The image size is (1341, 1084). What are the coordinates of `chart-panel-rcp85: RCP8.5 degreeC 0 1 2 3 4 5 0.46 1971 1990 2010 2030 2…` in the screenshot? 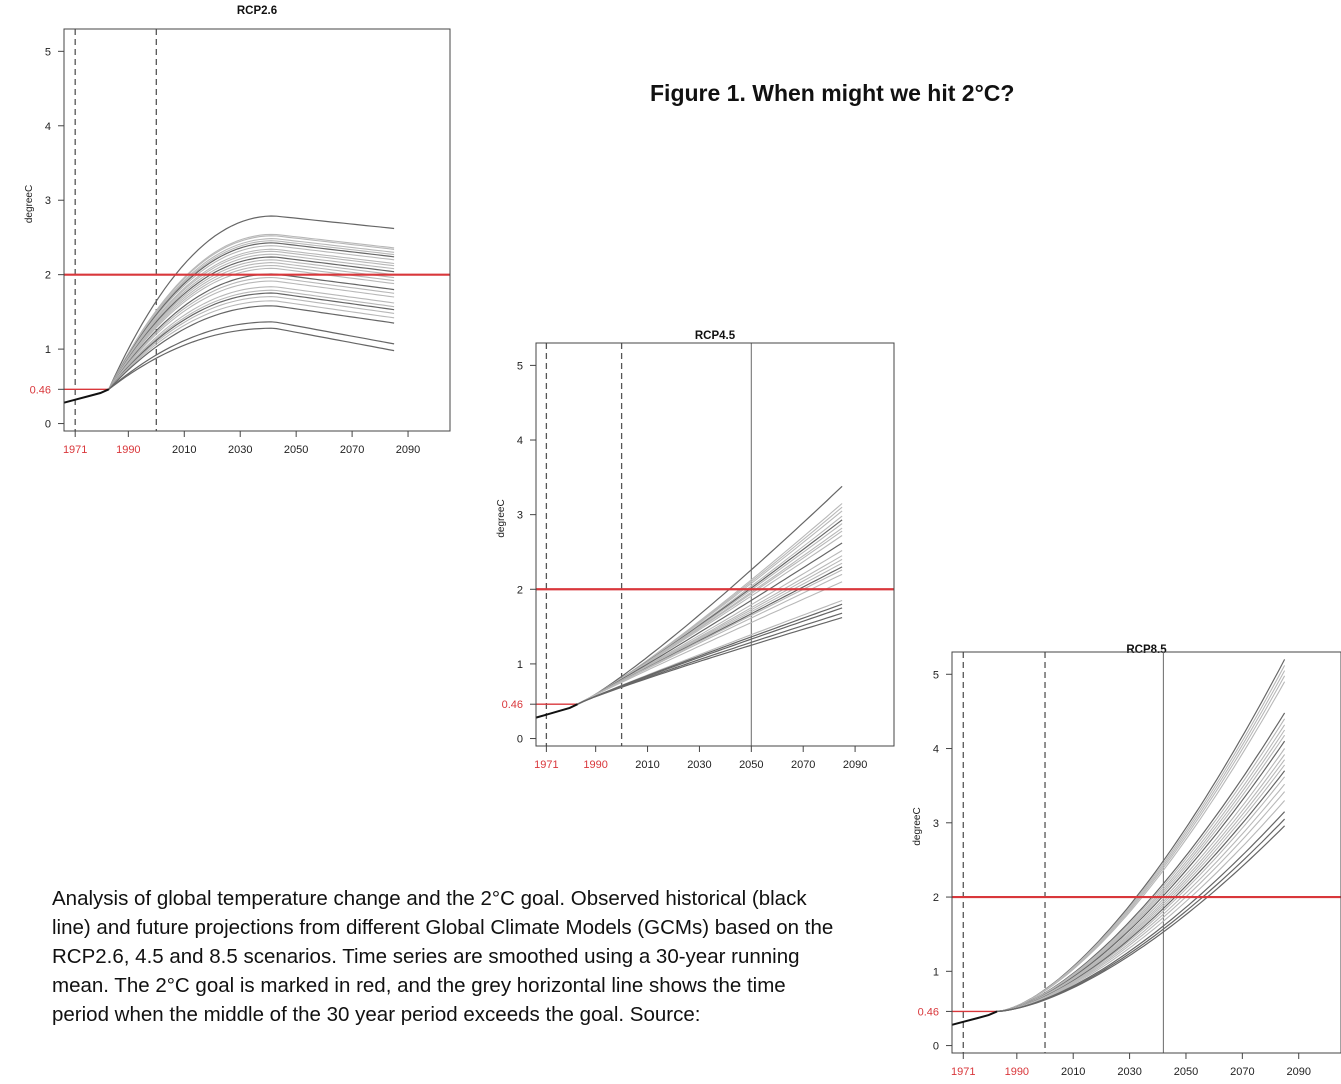 It's located at (1114, 862).